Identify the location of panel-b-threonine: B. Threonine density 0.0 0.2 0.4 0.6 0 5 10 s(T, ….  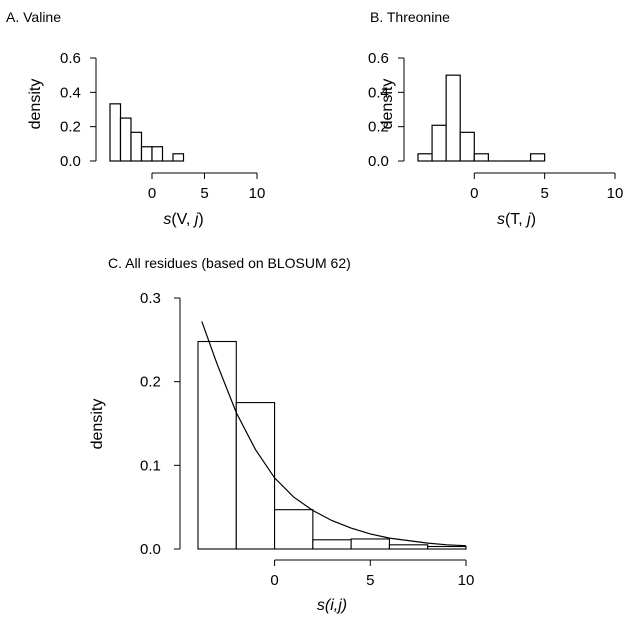
(495, 118).